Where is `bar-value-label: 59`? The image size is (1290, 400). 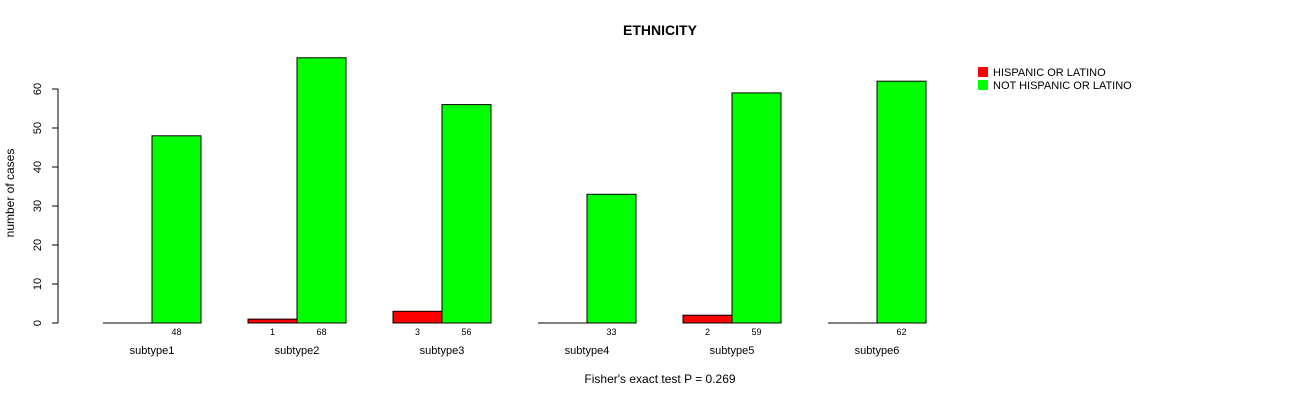 bar-value-label: 59 is located at coordinates (756, 332).